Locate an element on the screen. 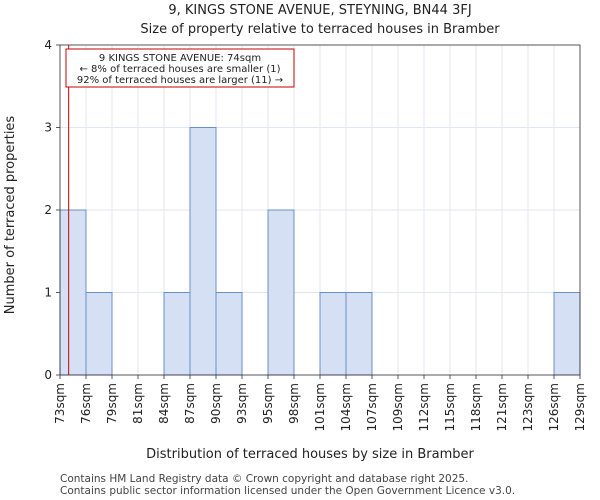 Image resolution: width=600 pixels, height=500 pixels. x-tick-label: 129sqm is located at coordinates (580, 407).